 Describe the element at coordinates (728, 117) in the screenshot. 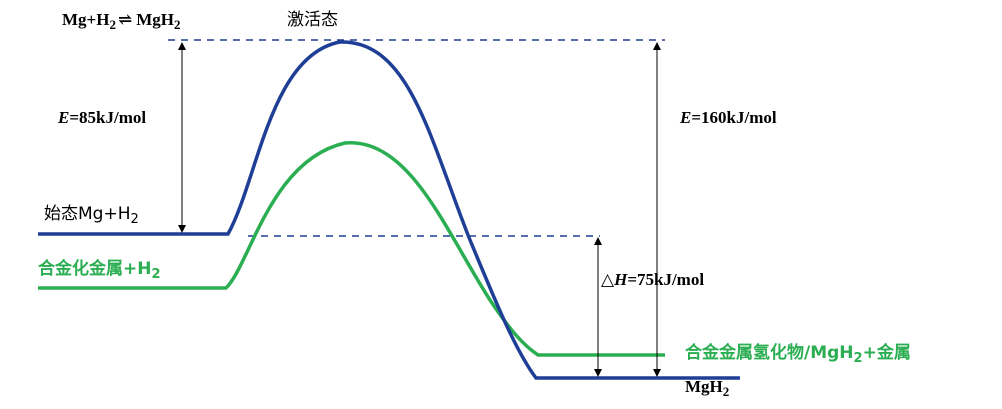

I see `e160-label: E=160kJ/mol` at that location.